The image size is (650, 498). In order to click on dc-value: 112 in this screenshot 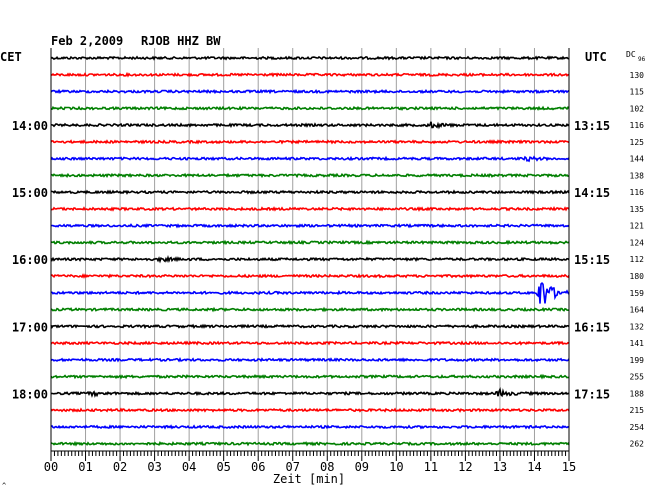, I will do `click(637, 259)`.